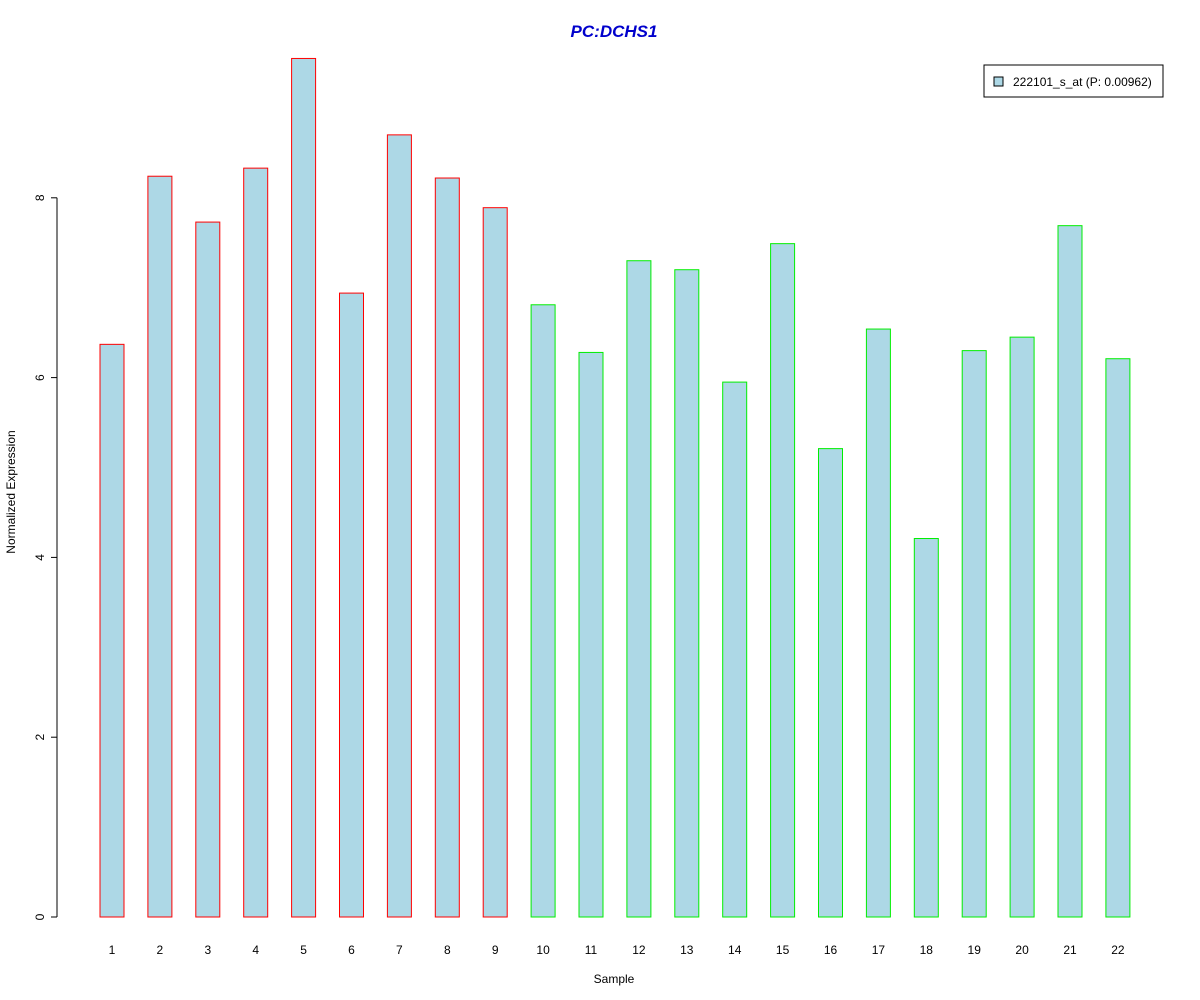 The width and height of the screenshot is (1200, 1000). What do you see at coordinates (1022, 950) in the screenshot?
I see `x-tick-label: 20` at bounding box center [1022, 950].